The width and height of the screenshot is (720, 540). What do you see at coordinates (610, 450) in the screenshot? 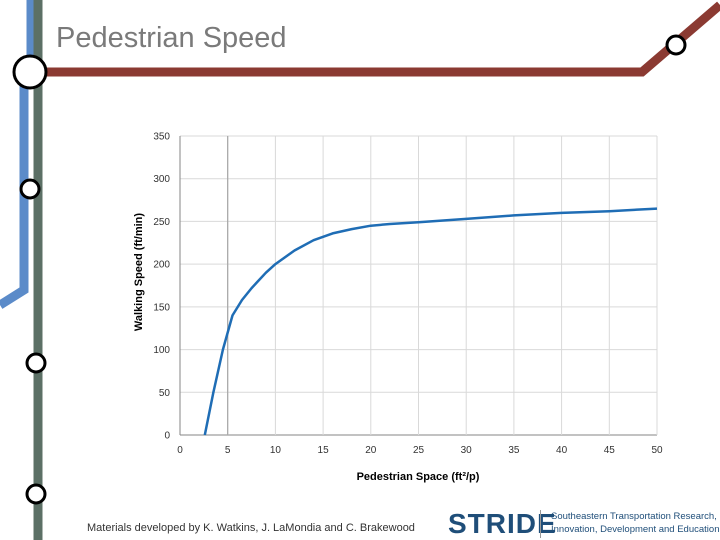
I see `x-tick-label: 45` at bounding box center [610, 450].